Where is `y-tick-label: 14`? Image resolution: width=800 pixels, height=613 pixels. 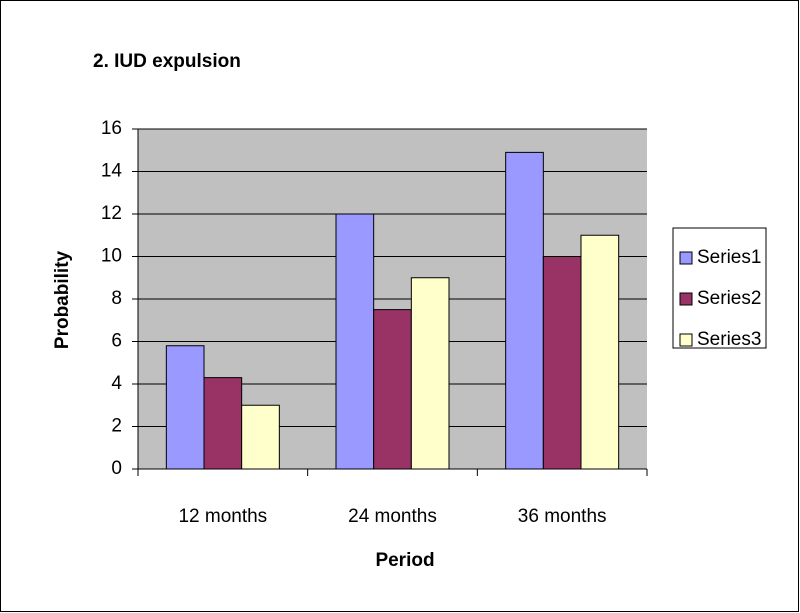
y-tick-label: 14 is located at coordinates (112, 171).